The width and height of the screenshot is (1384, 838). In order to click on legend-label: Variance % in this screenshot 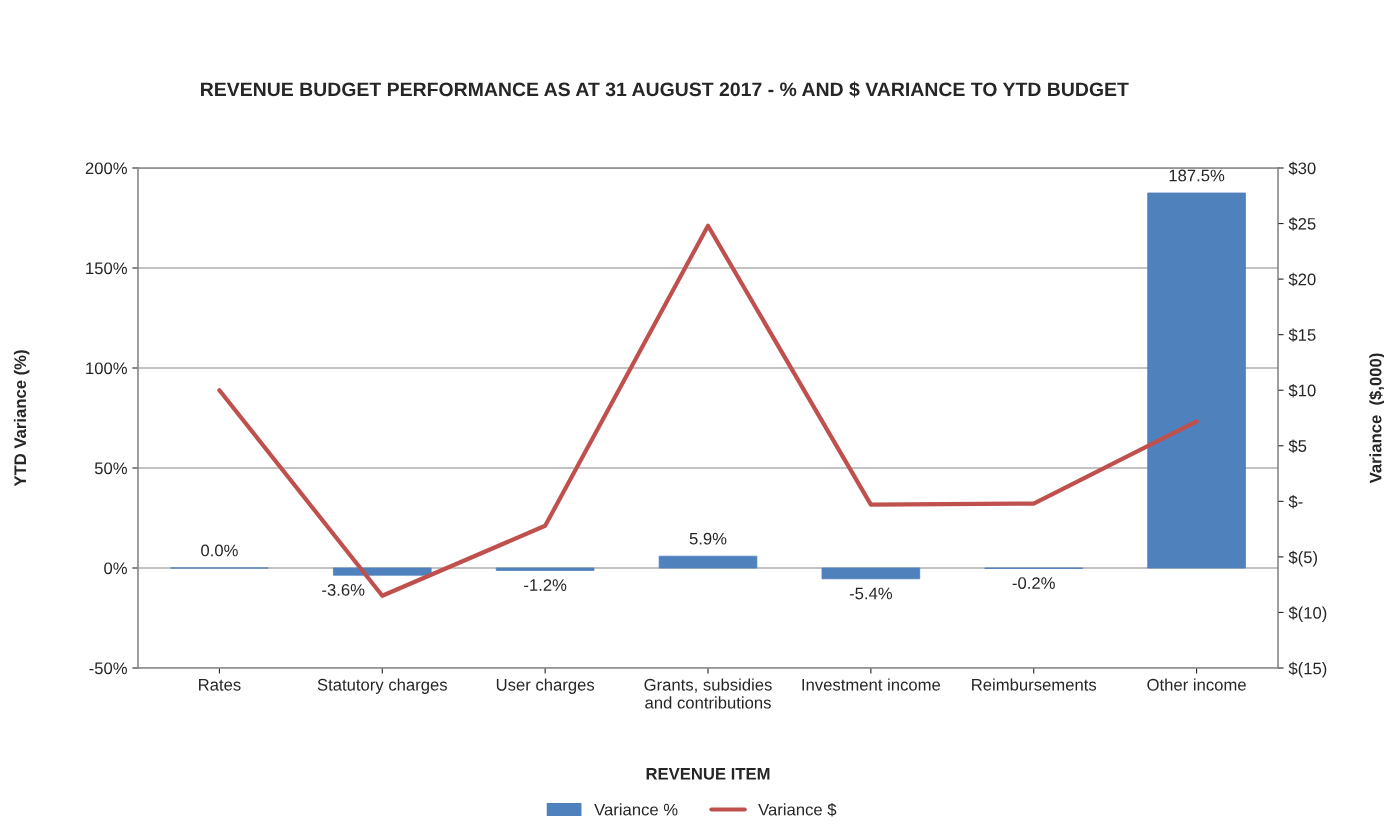, I will do `click(636, 809)`.